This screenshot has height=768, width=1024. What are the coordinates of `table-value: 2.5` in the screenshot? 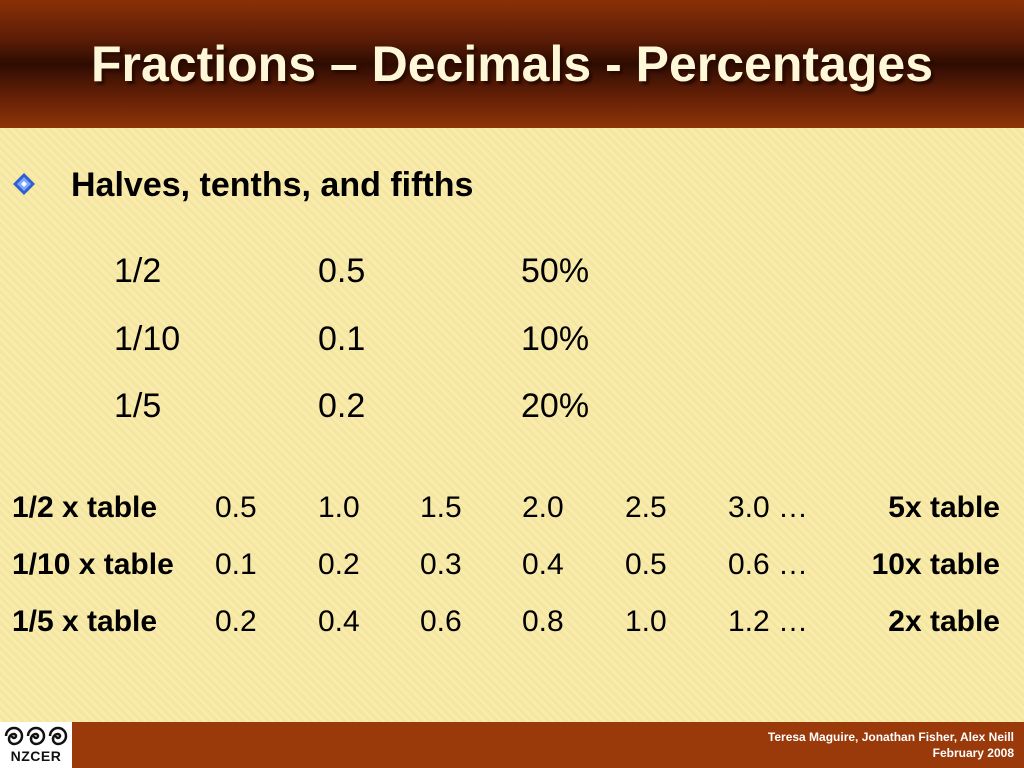 It's located at (646, 507).